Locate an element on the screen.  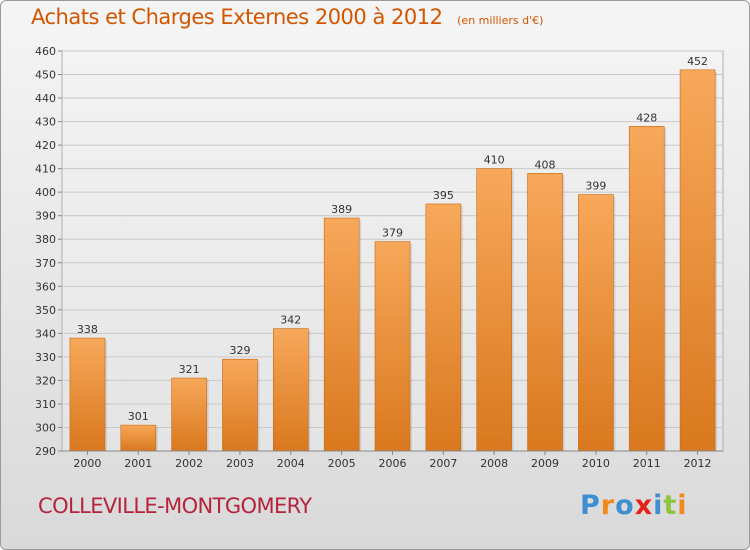
data-label: 399 is located at coordinates (595, 186).